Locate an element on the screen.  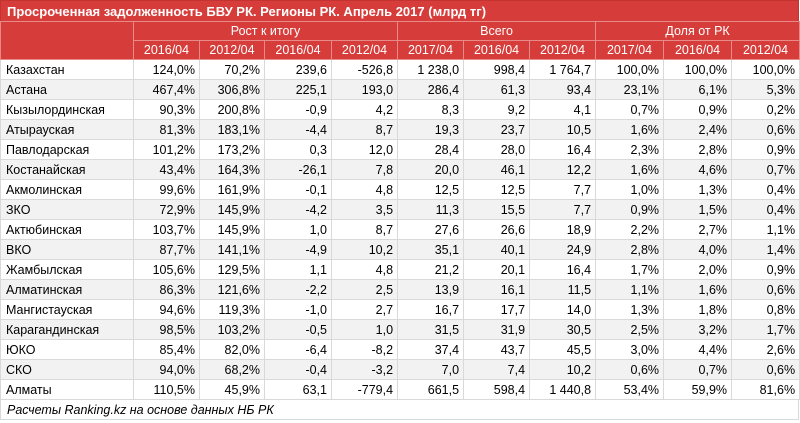
table-cell: 1,0 is located at coordinates (364, 329).